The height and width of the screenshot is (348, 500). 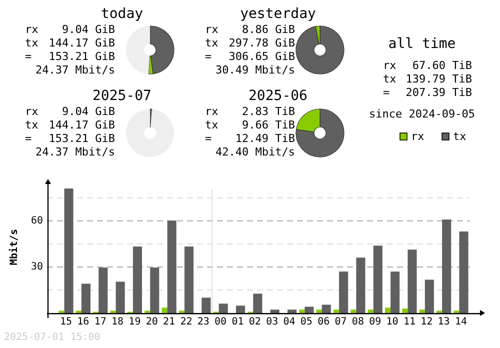 What do you see at coordinates (14, 247) in the screenshot?
I see `y-axis-title: Mbit/s` at bounding box center [14, 247].